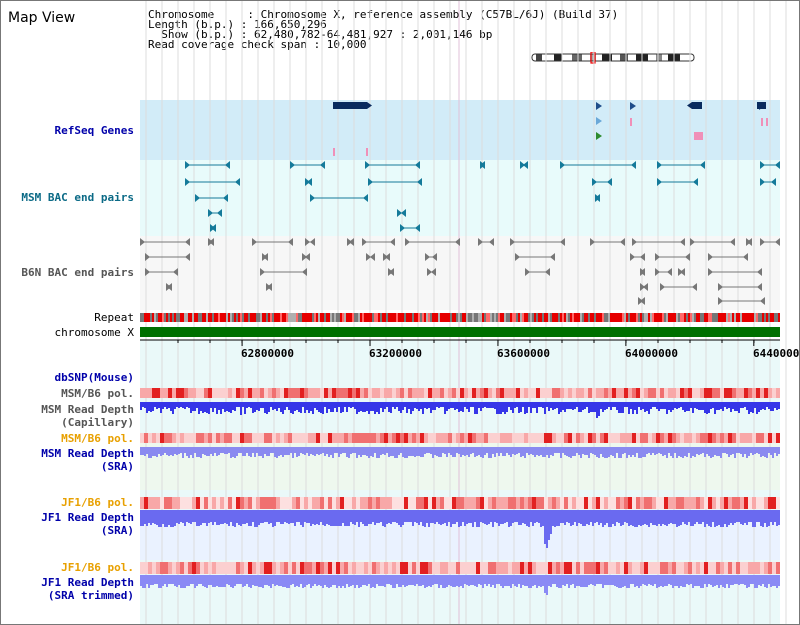 The width and height of the screenshot is (800, 625). I want to click on msm-bac-end-left, so click(399, 213).